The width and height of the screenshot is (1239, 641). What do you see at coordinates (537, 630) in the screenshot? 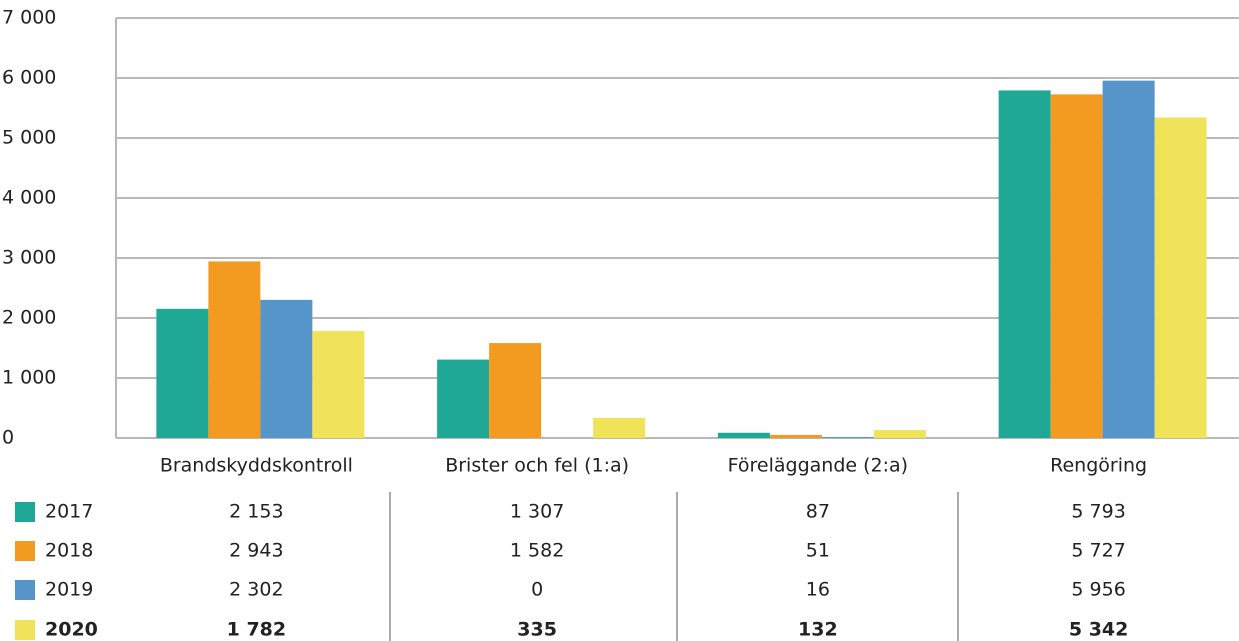
I see `table-value: 335` at bounding box center [537, 630].